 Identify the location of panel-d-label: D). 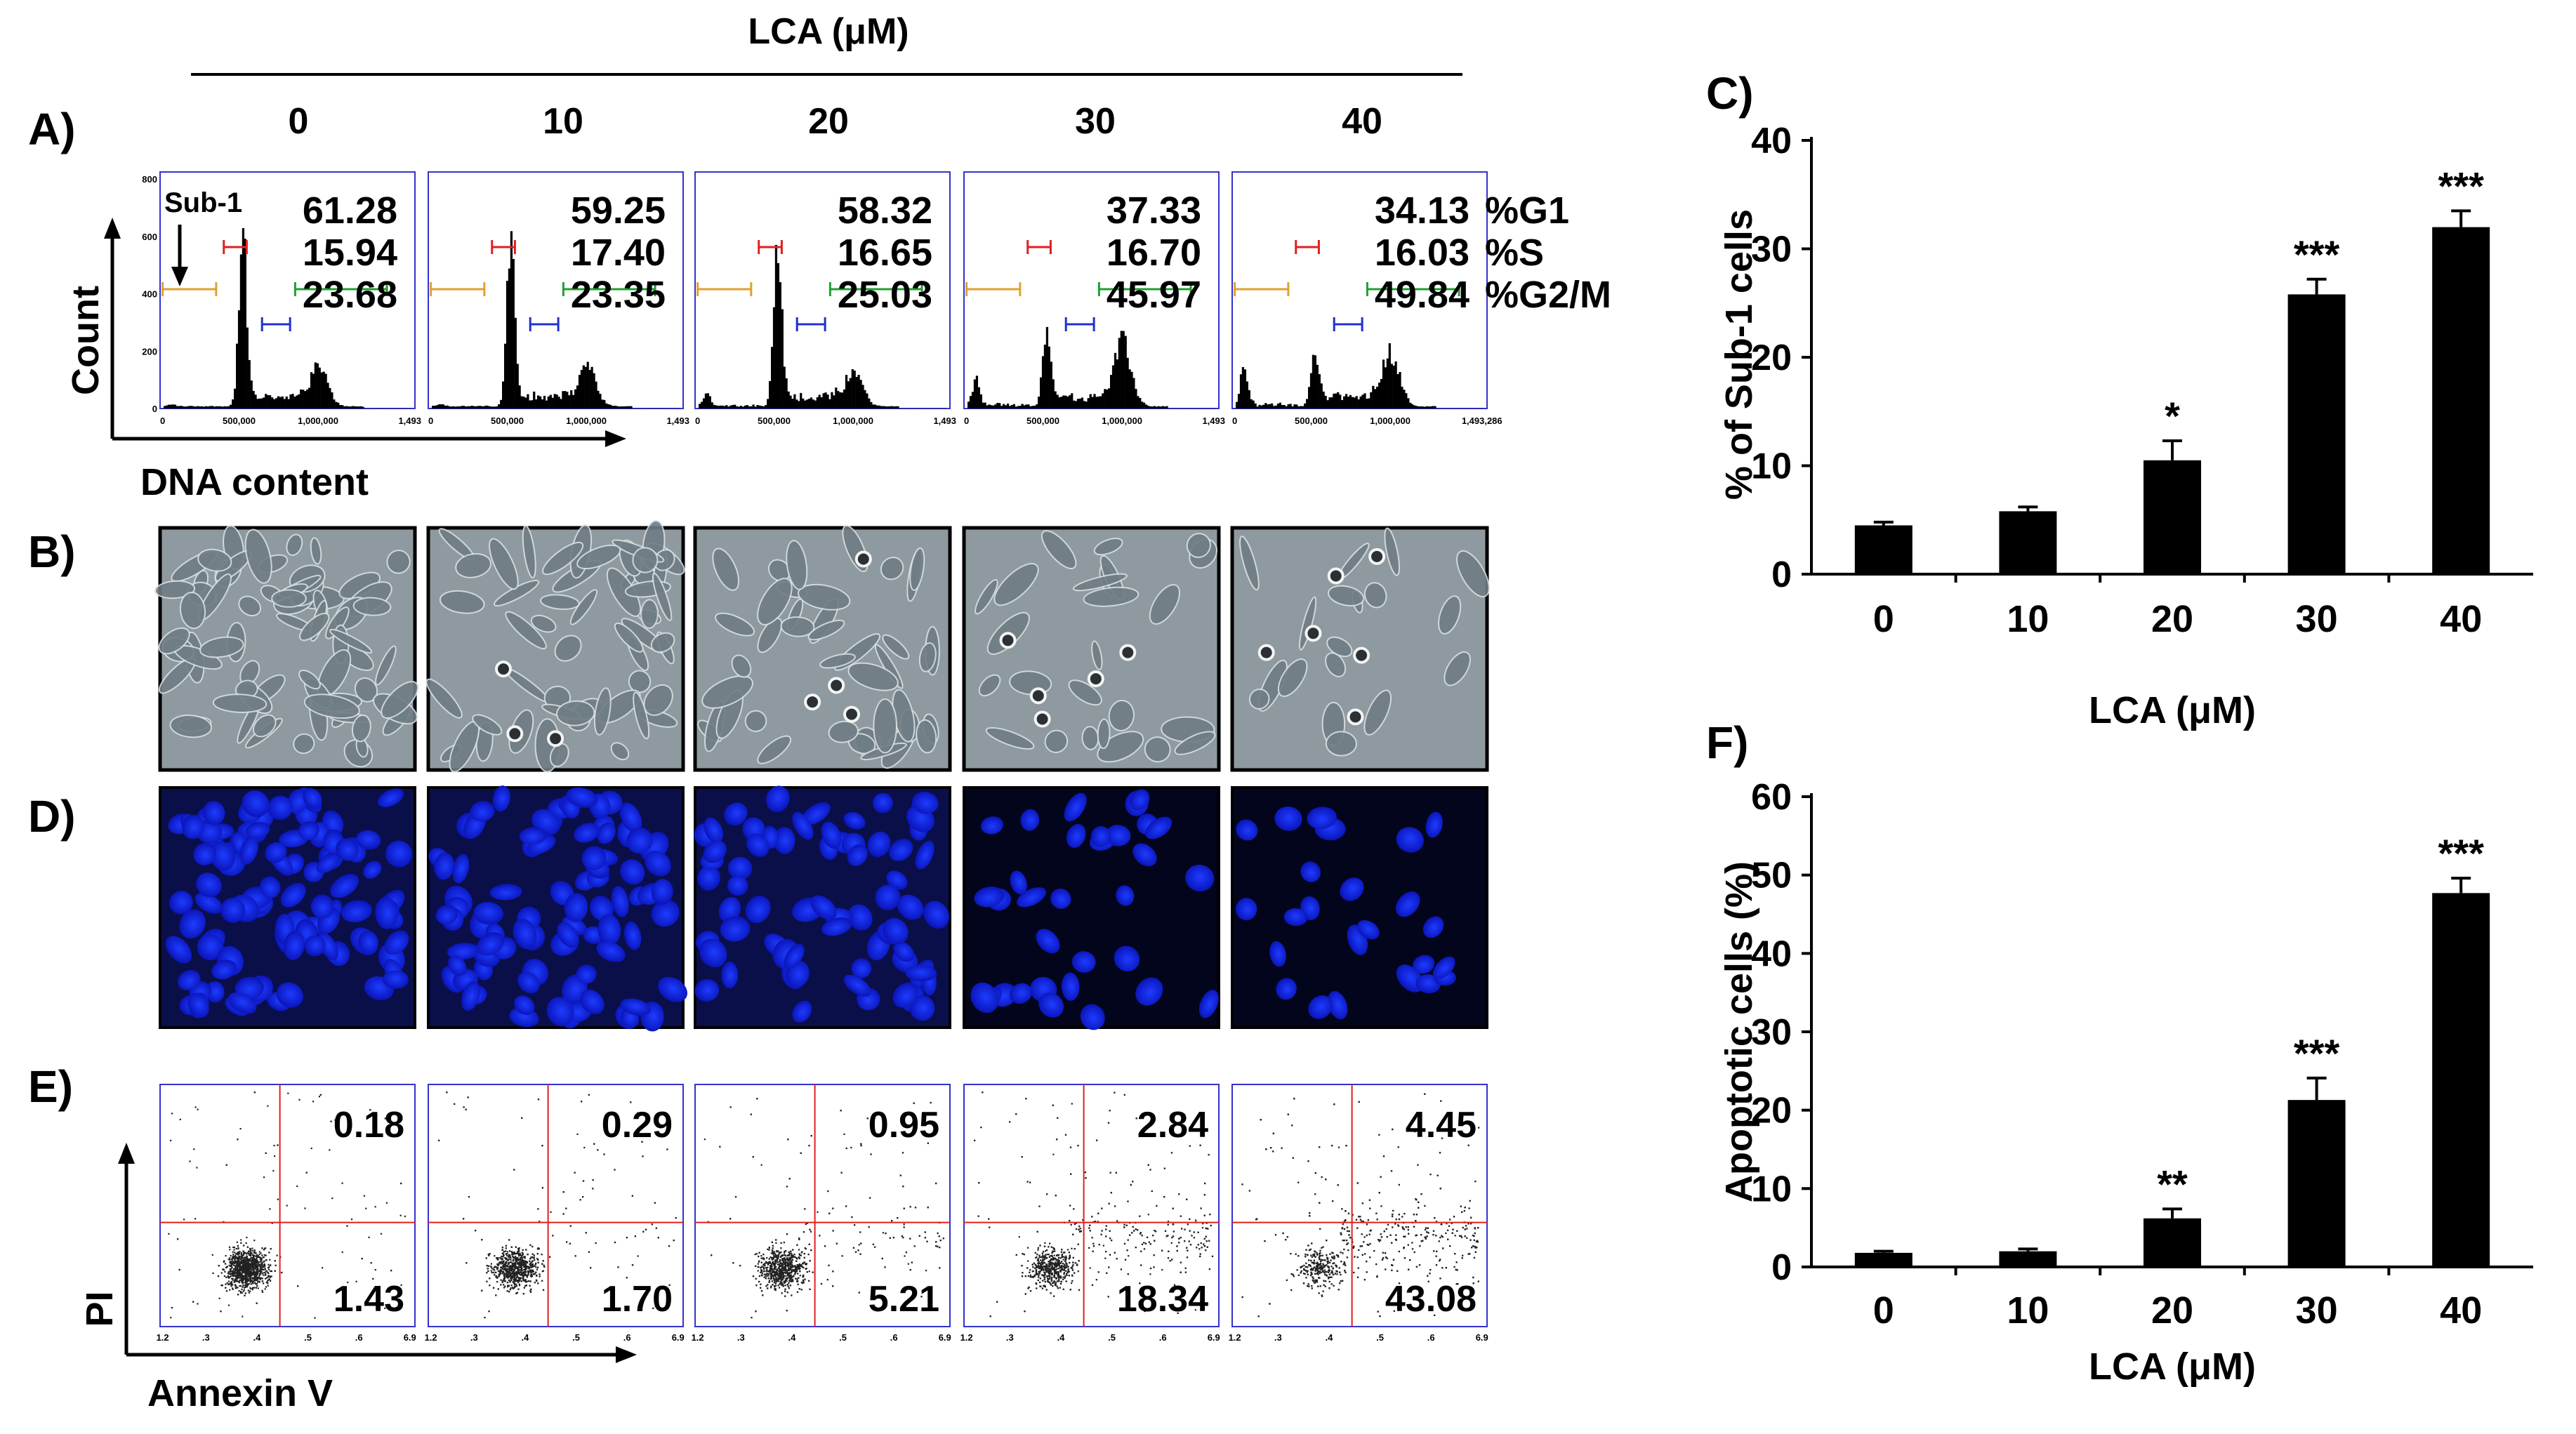
(52, 816).